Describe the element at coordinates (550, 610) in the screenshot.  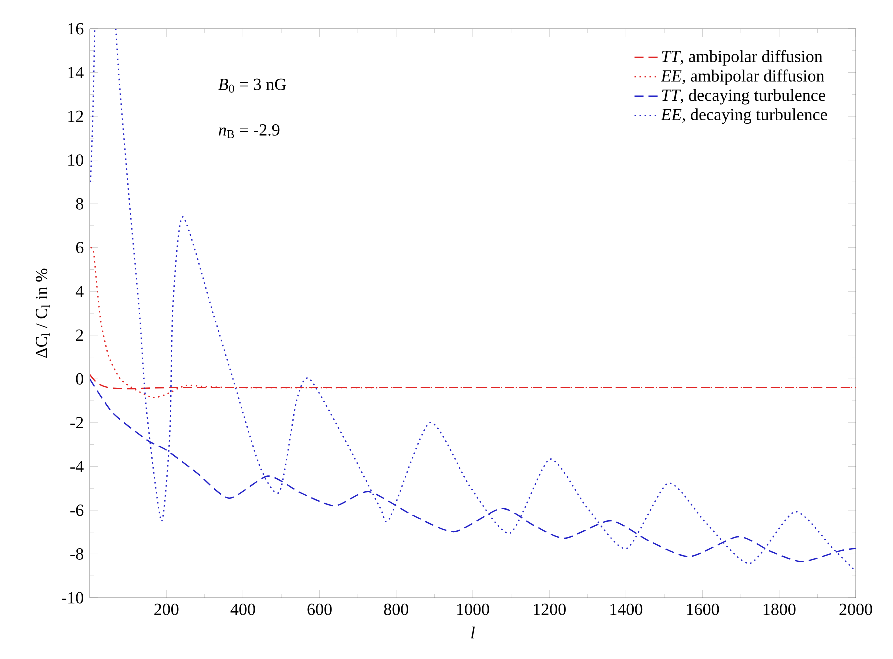
I see `x-tick-label: 1200` at that location.